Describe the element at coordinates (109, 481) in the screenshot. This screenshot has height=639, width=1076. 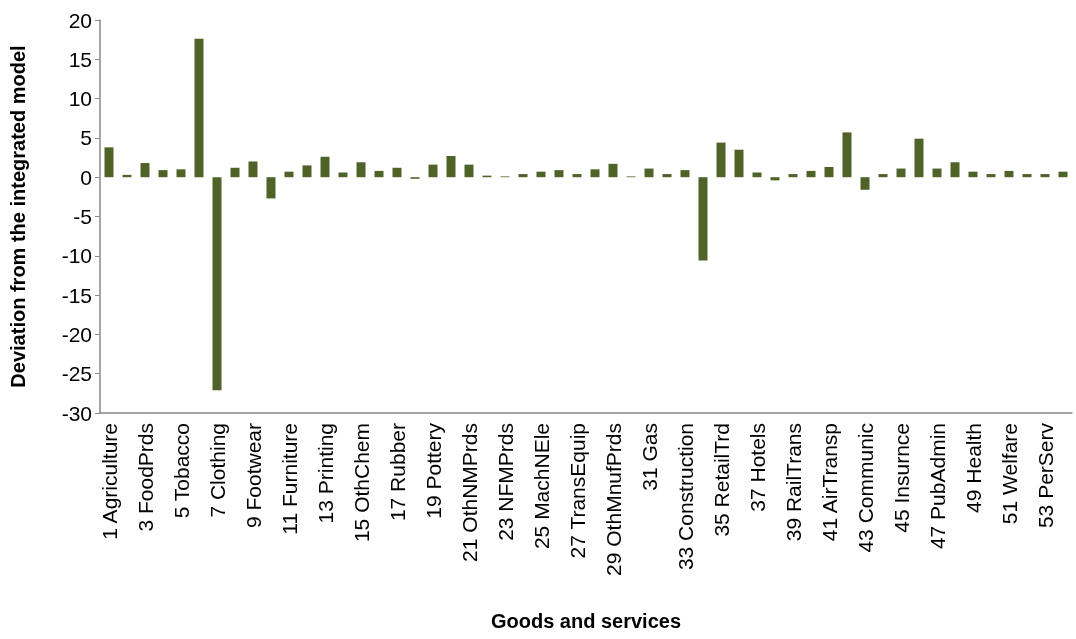
I see `x-tick-label: 1 Agriculture` at that location.